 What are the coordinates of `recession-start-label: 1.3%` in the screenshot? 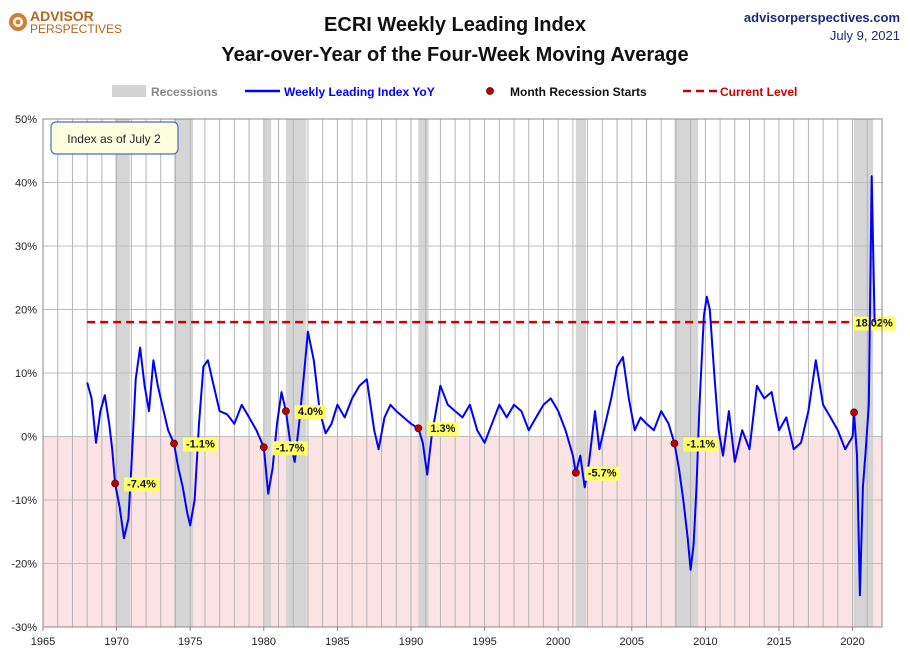 It's located at (442, 429).